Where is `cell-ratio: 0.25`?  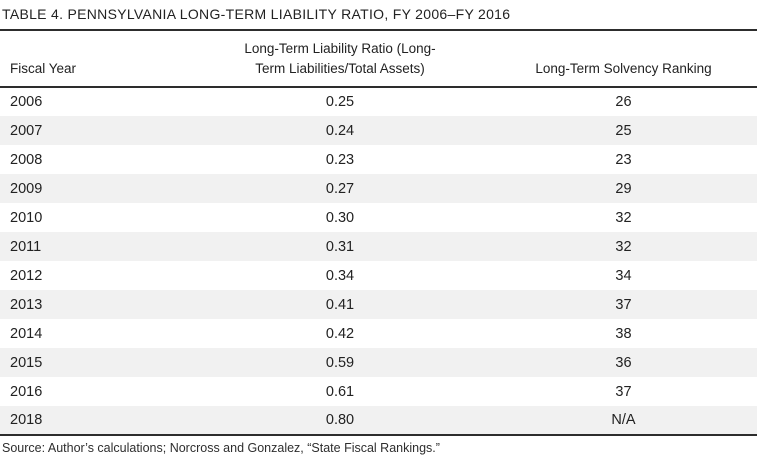 cell-ratio: 0.25 is located at coordinates (340, 102).